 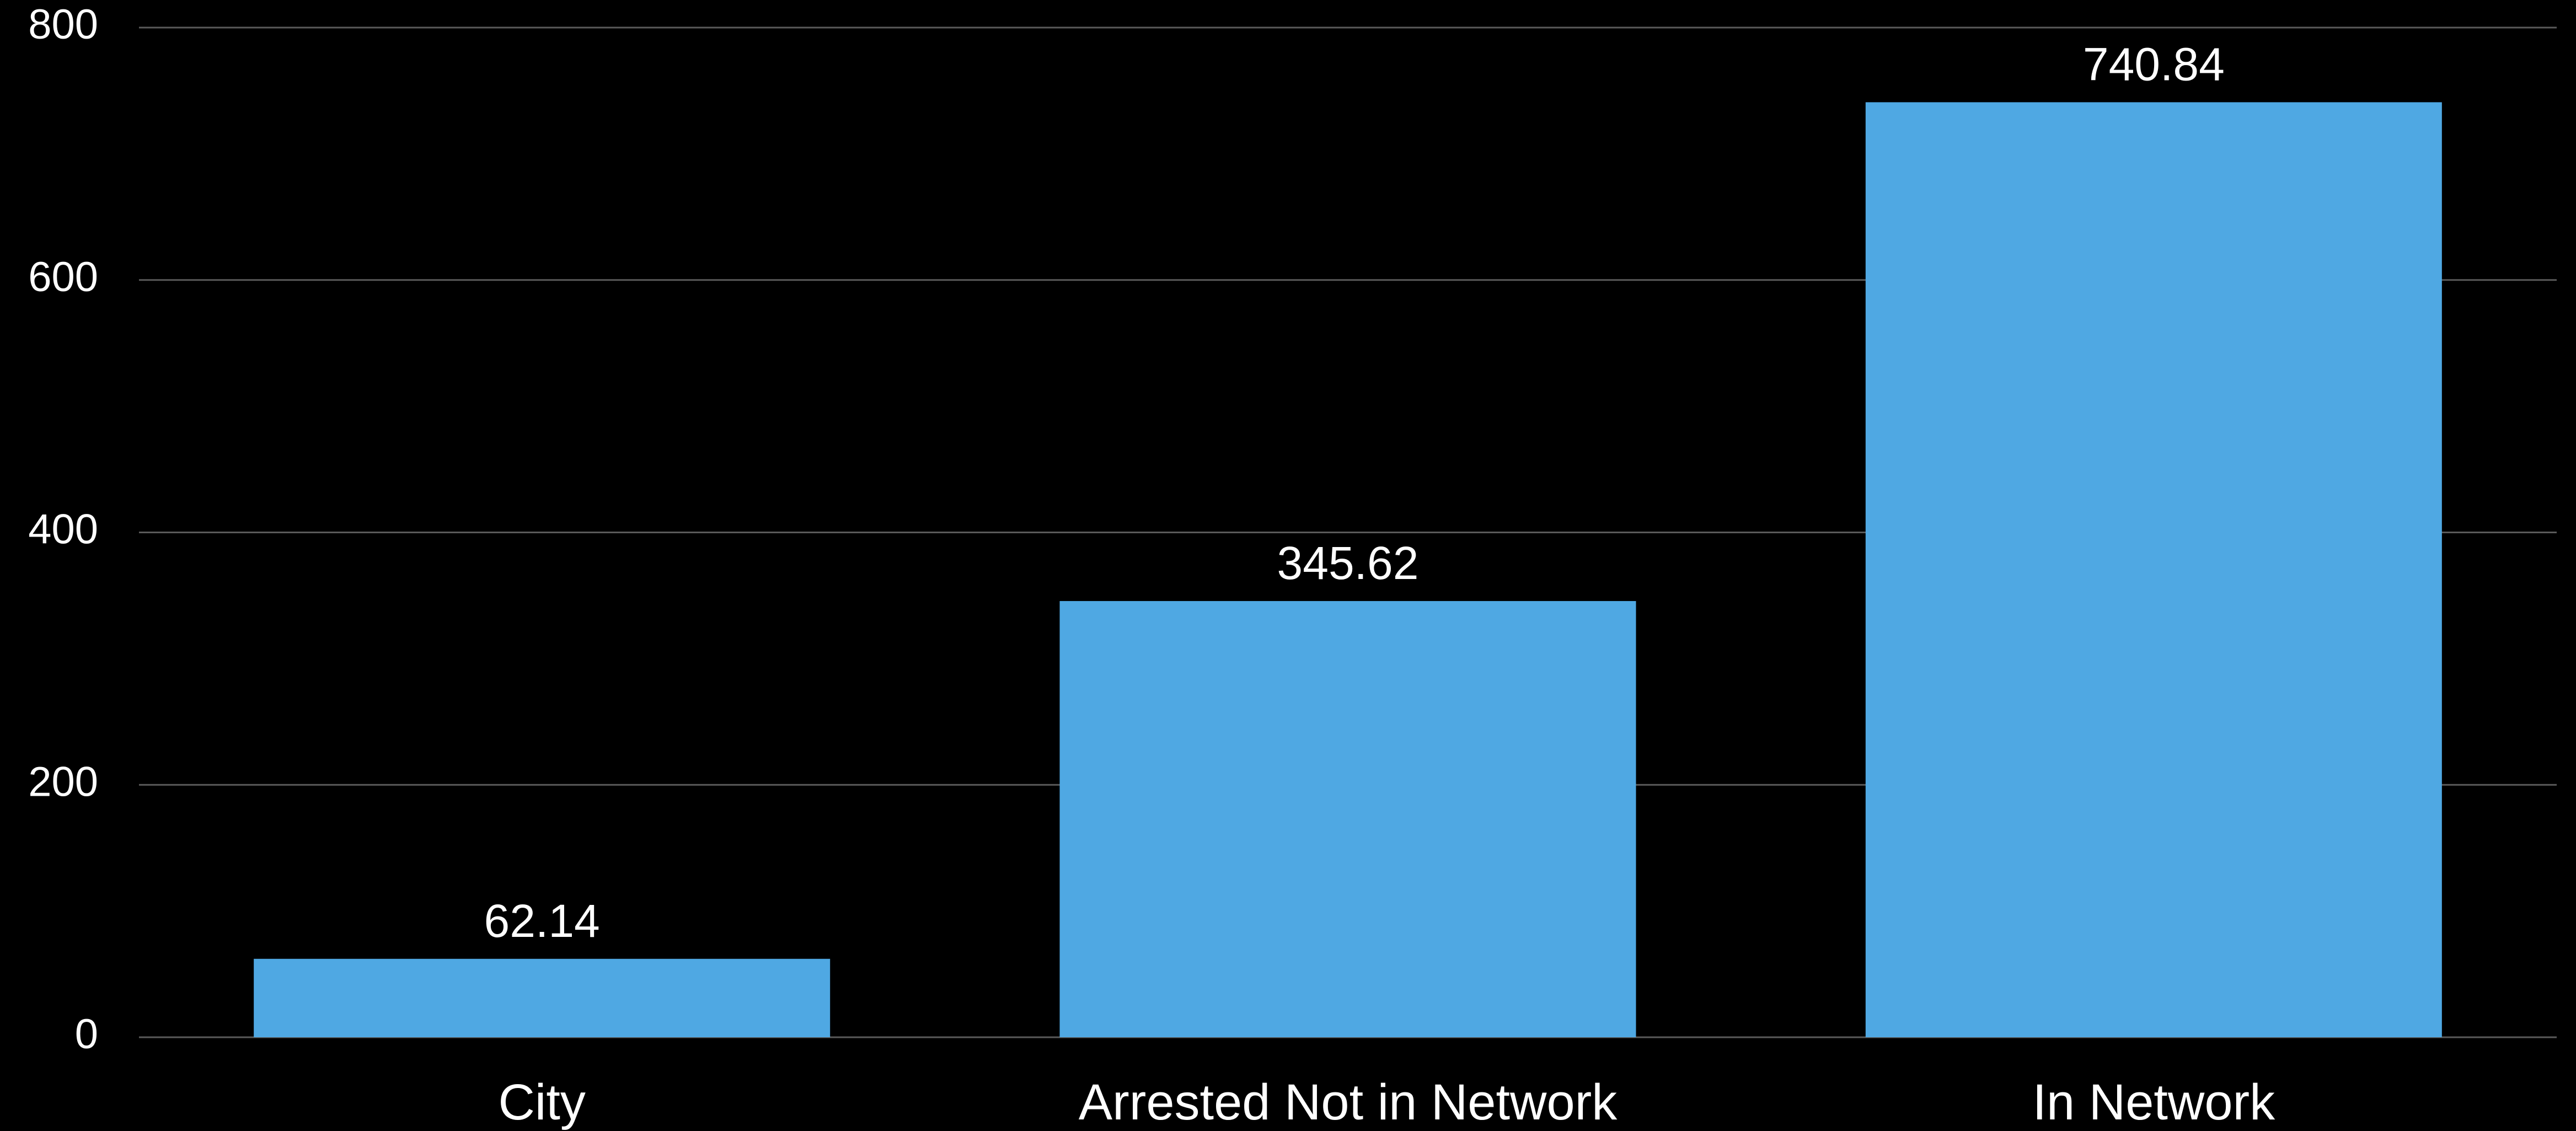 I want to click on y-tick-label: 600, so click(x=63, y=277).